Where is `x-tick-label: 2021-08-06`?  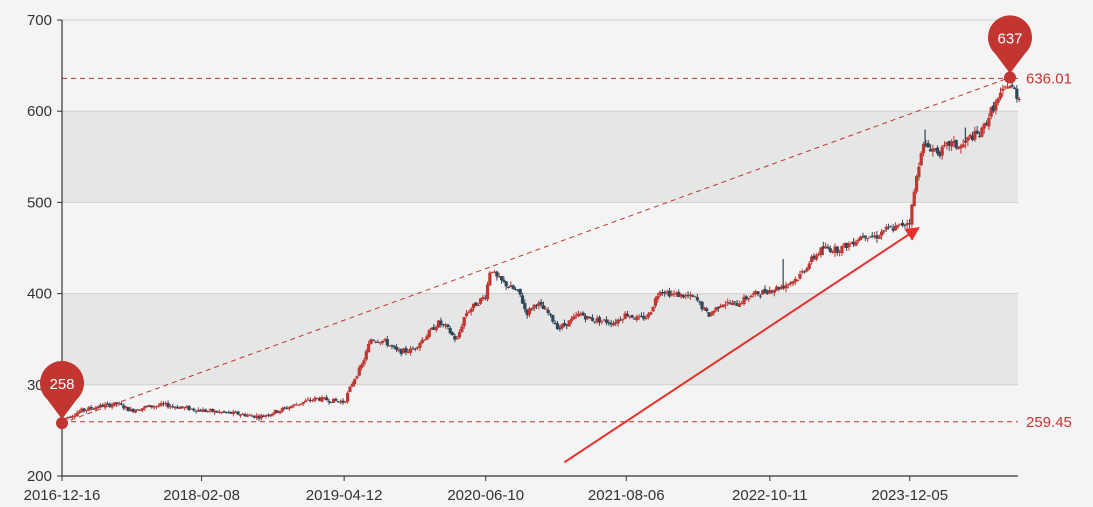 x-tick-label: 2021-08-06 is located at coordinates (626, 495).